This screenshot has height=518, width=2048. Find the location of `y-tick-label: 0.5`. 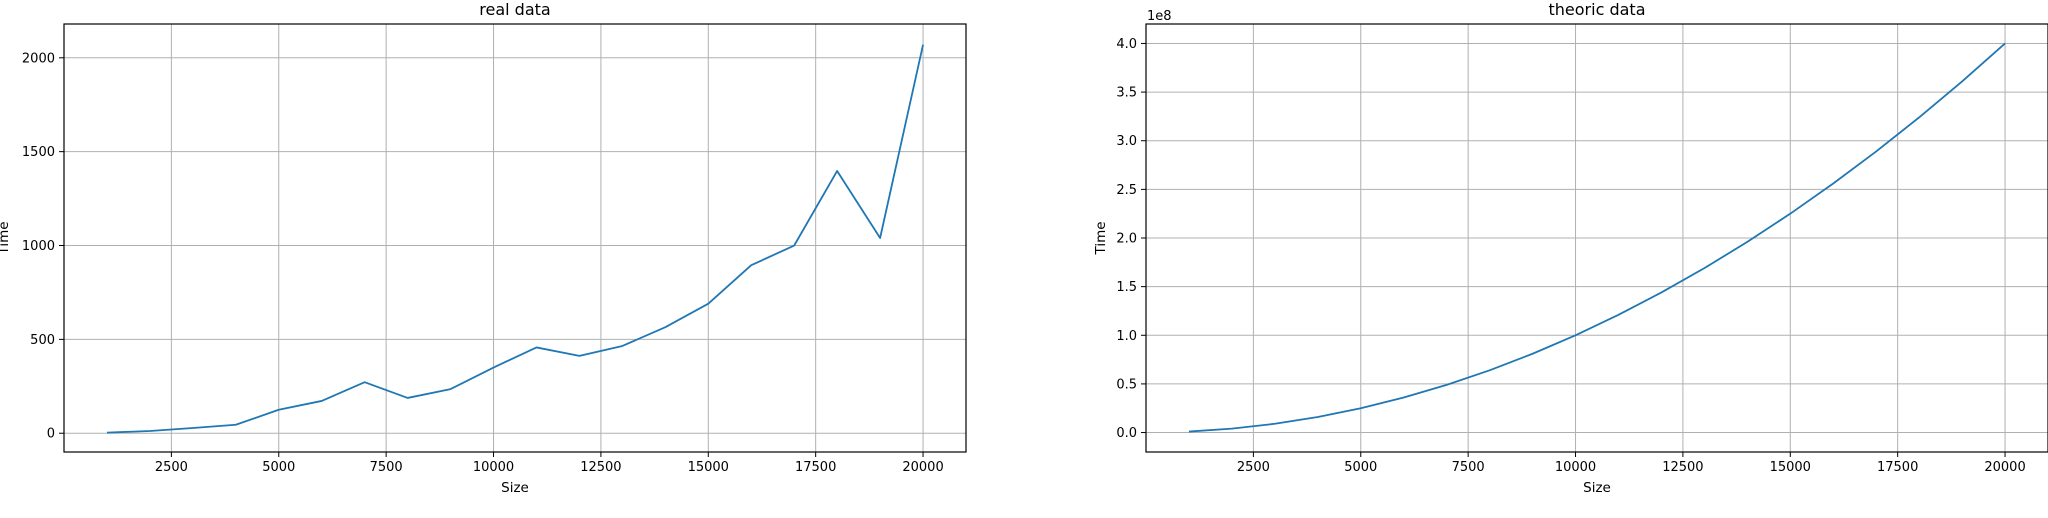

y-tick-label: 0.5 is located at coordinates (1126, 384).